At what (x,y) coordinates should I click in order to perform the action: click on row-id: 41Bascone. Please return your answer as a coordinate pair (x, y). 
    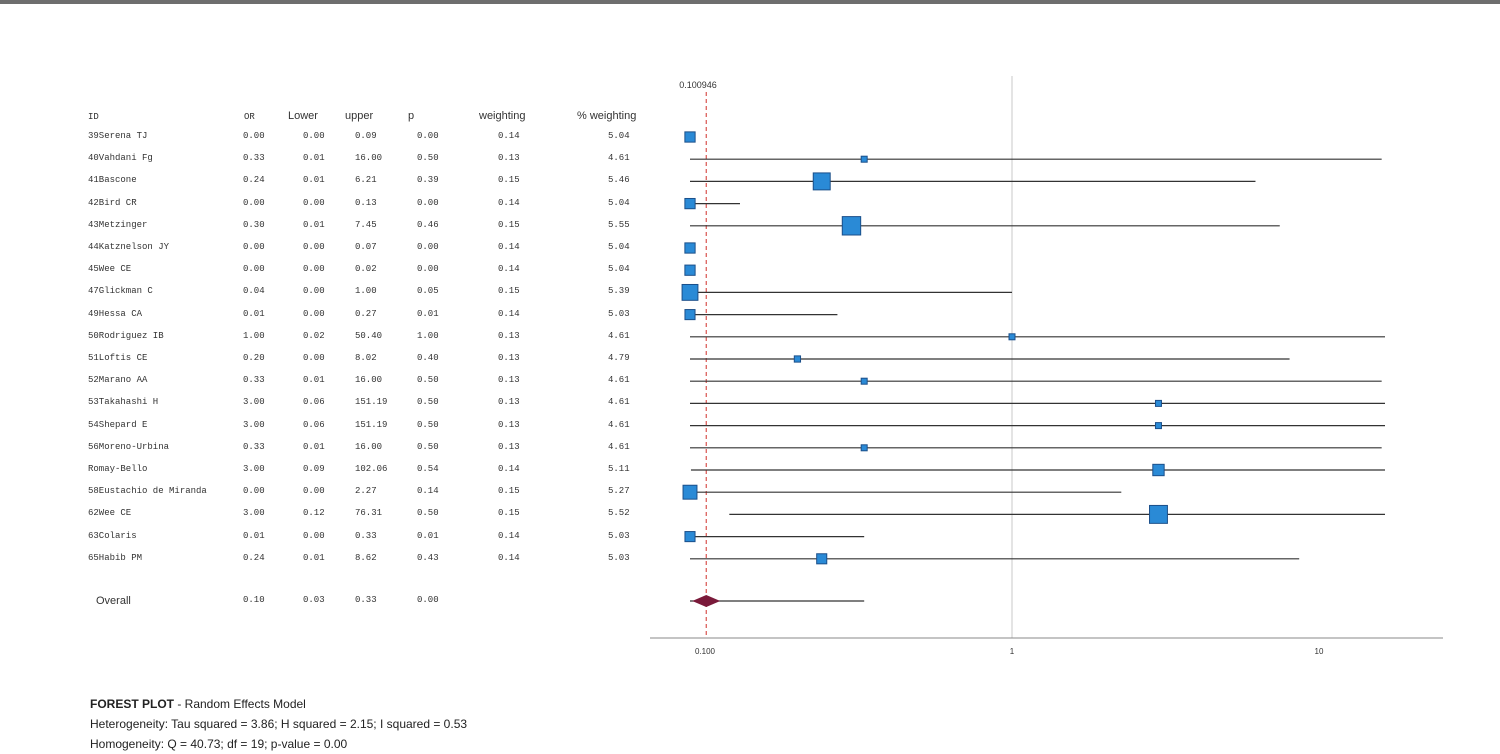
    Looking at the image, I should click on (112, 180).